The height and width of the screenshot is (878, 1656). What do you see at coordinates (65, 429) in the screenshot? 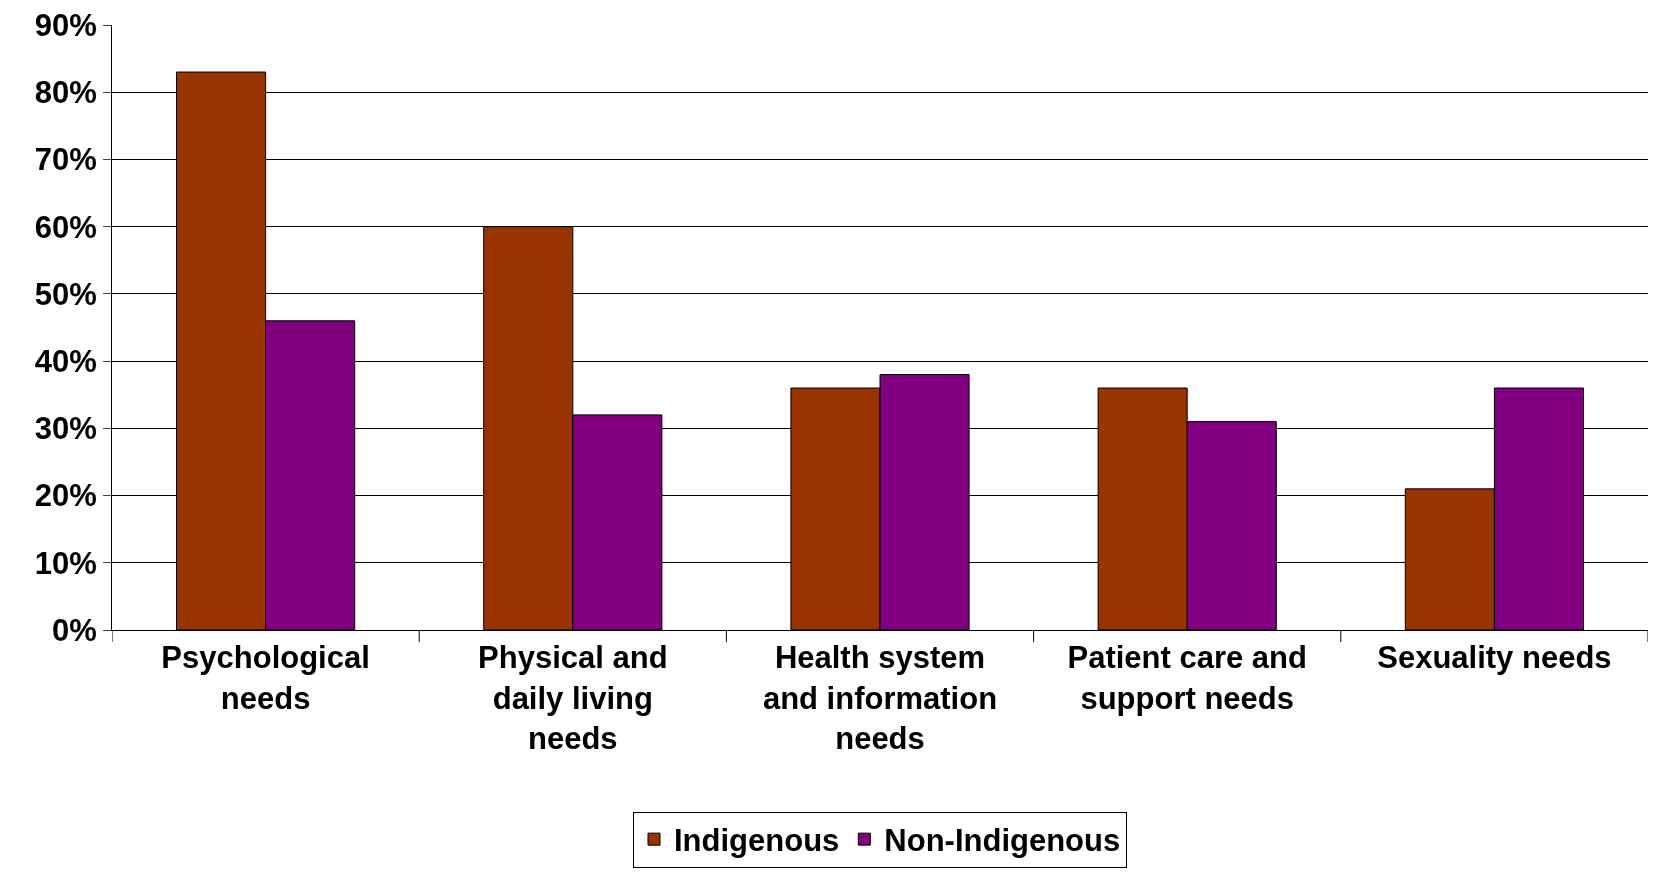
I see `y-tick-label: 30%` at bounding box center [65, 429].